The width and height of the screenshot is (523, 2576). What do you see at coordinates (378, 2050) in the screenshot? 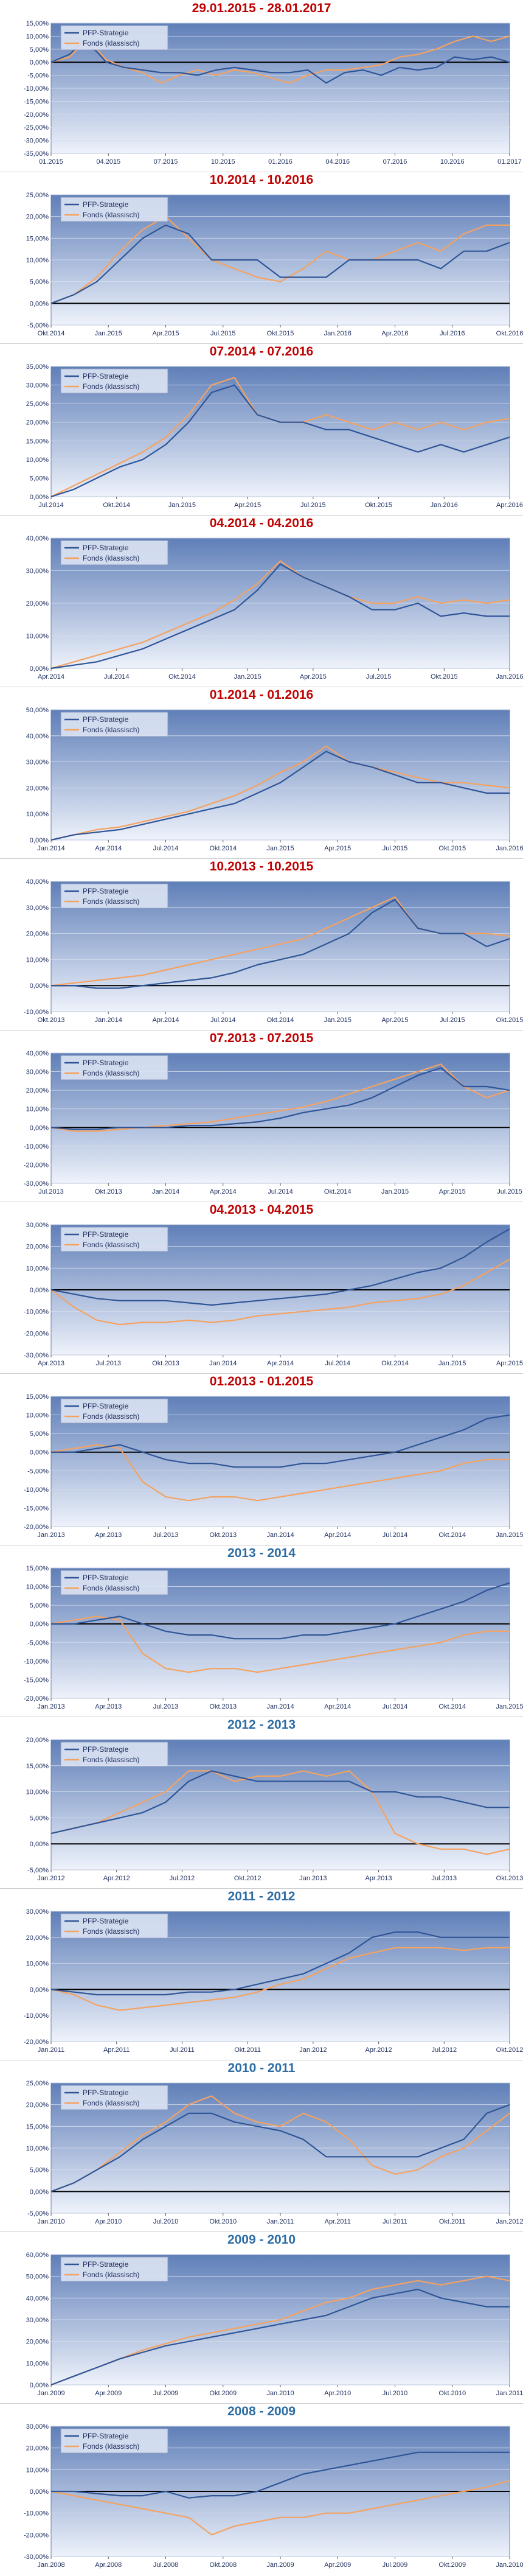
I see `x-tick-label: Apr.2012` at bounding box center [378, 2050].